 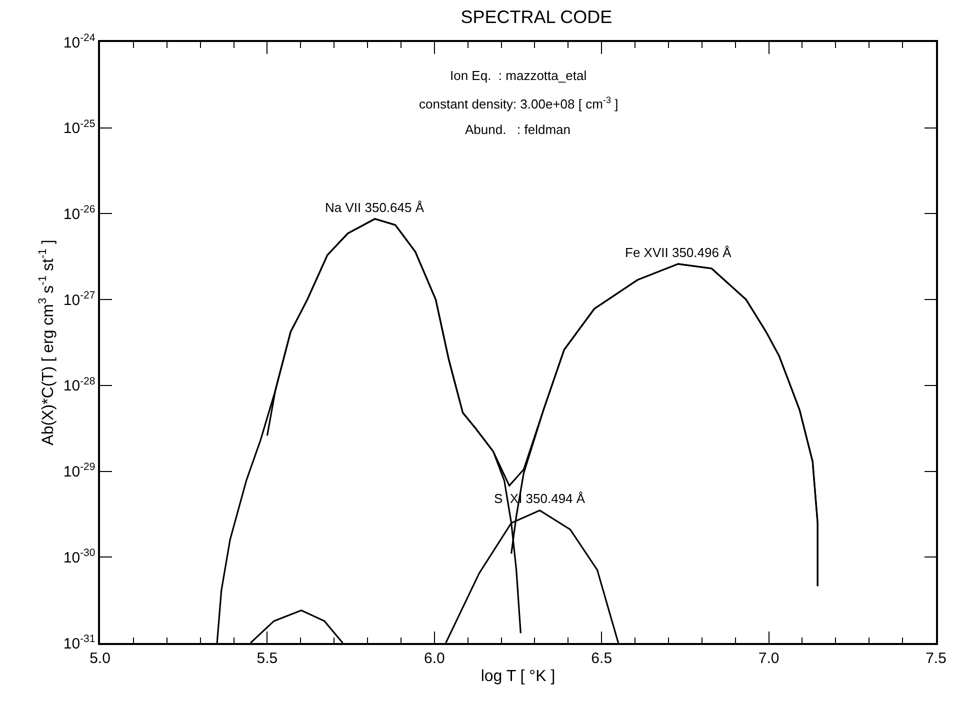 I want to click on annotation: Ion Eq. : mazzotta_etal, so click(x=518, y=75).